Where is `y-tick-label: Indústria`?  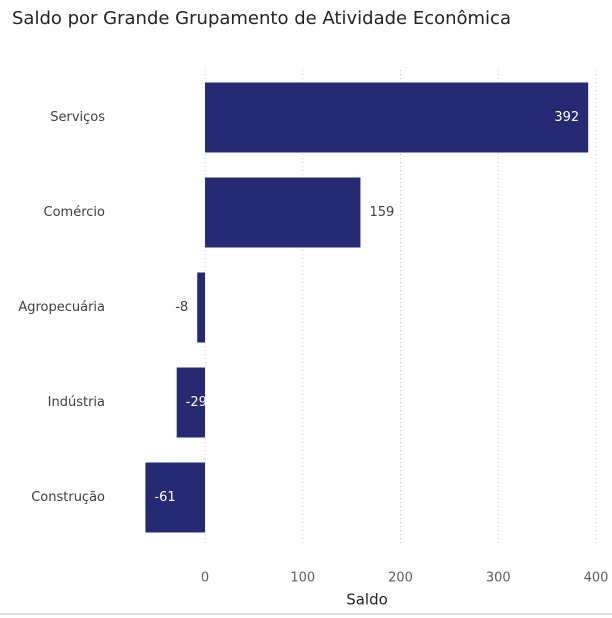 y-tick-label: Indústria is located at coordinates (76, 402).